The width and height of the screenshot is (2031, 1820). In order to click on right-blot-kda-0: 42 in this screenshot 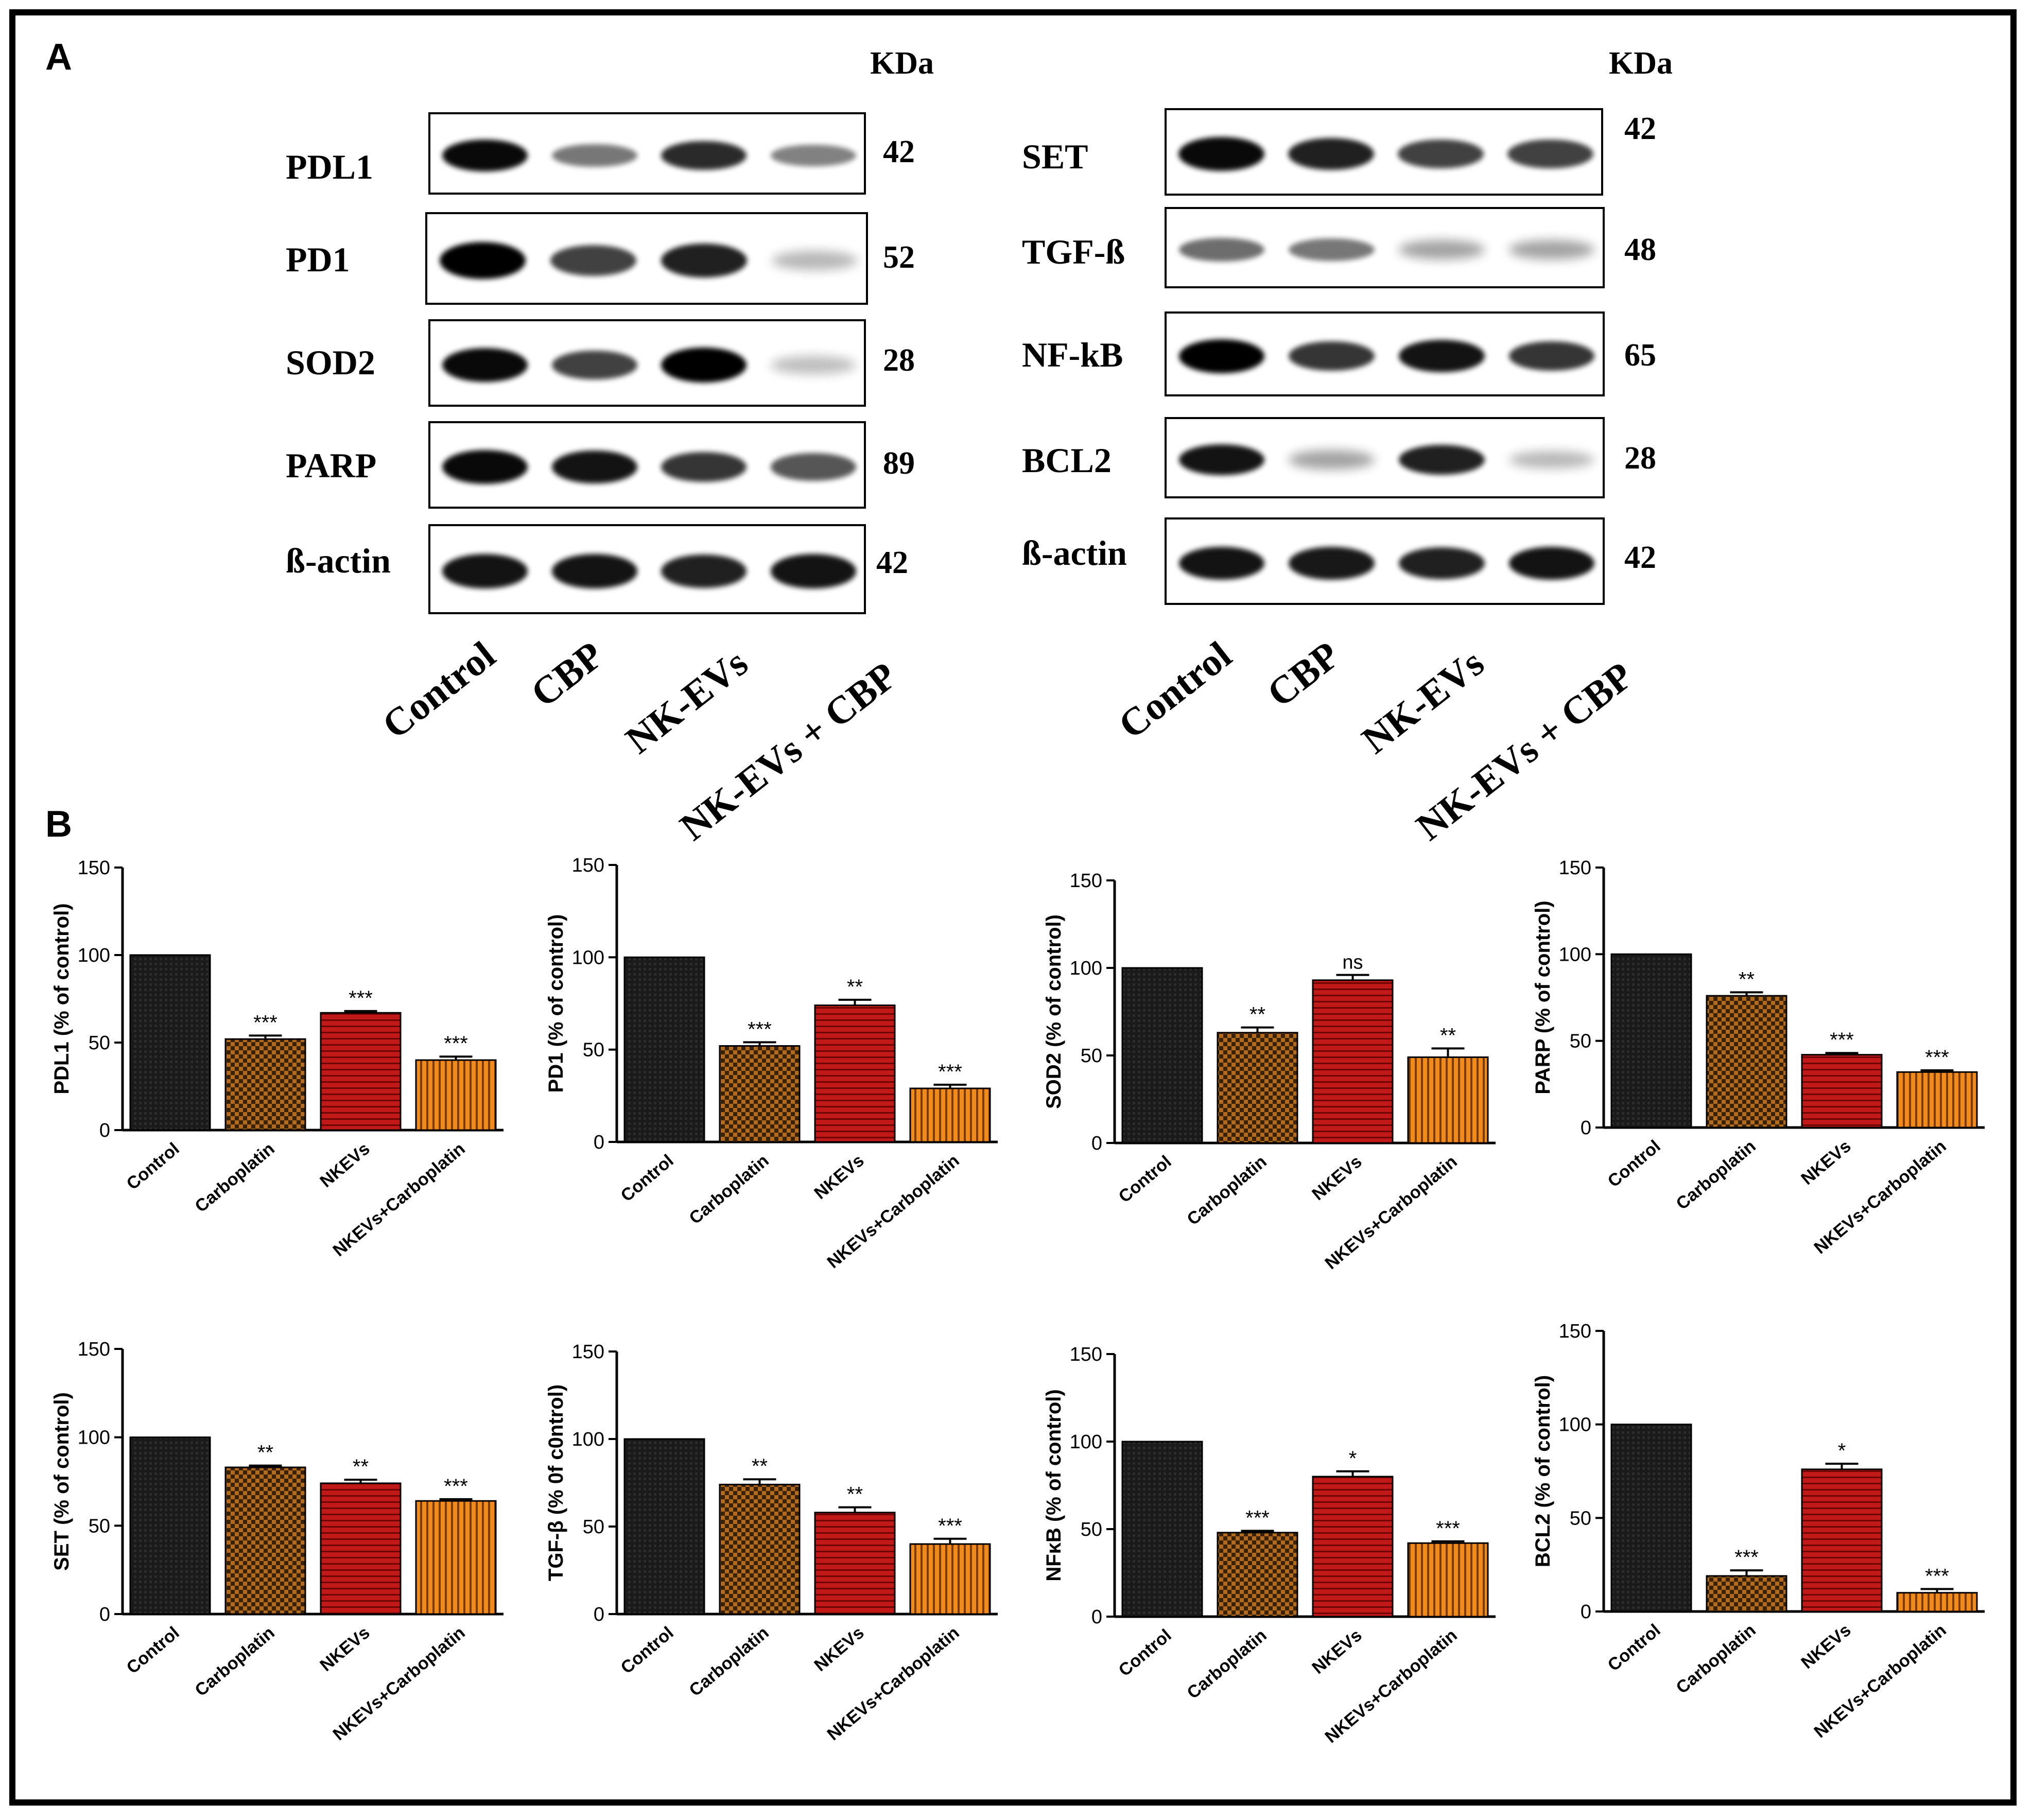, I will do `click(1640, 128)`.